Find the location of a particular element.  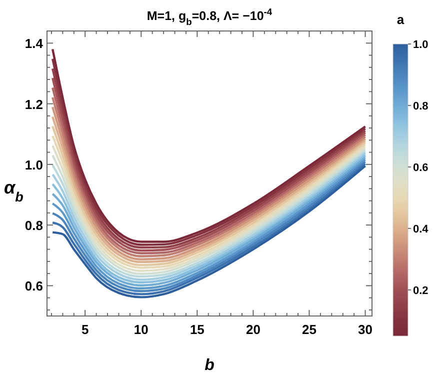

y-tick-label: 1.4 is located at coordinates (34, 44).